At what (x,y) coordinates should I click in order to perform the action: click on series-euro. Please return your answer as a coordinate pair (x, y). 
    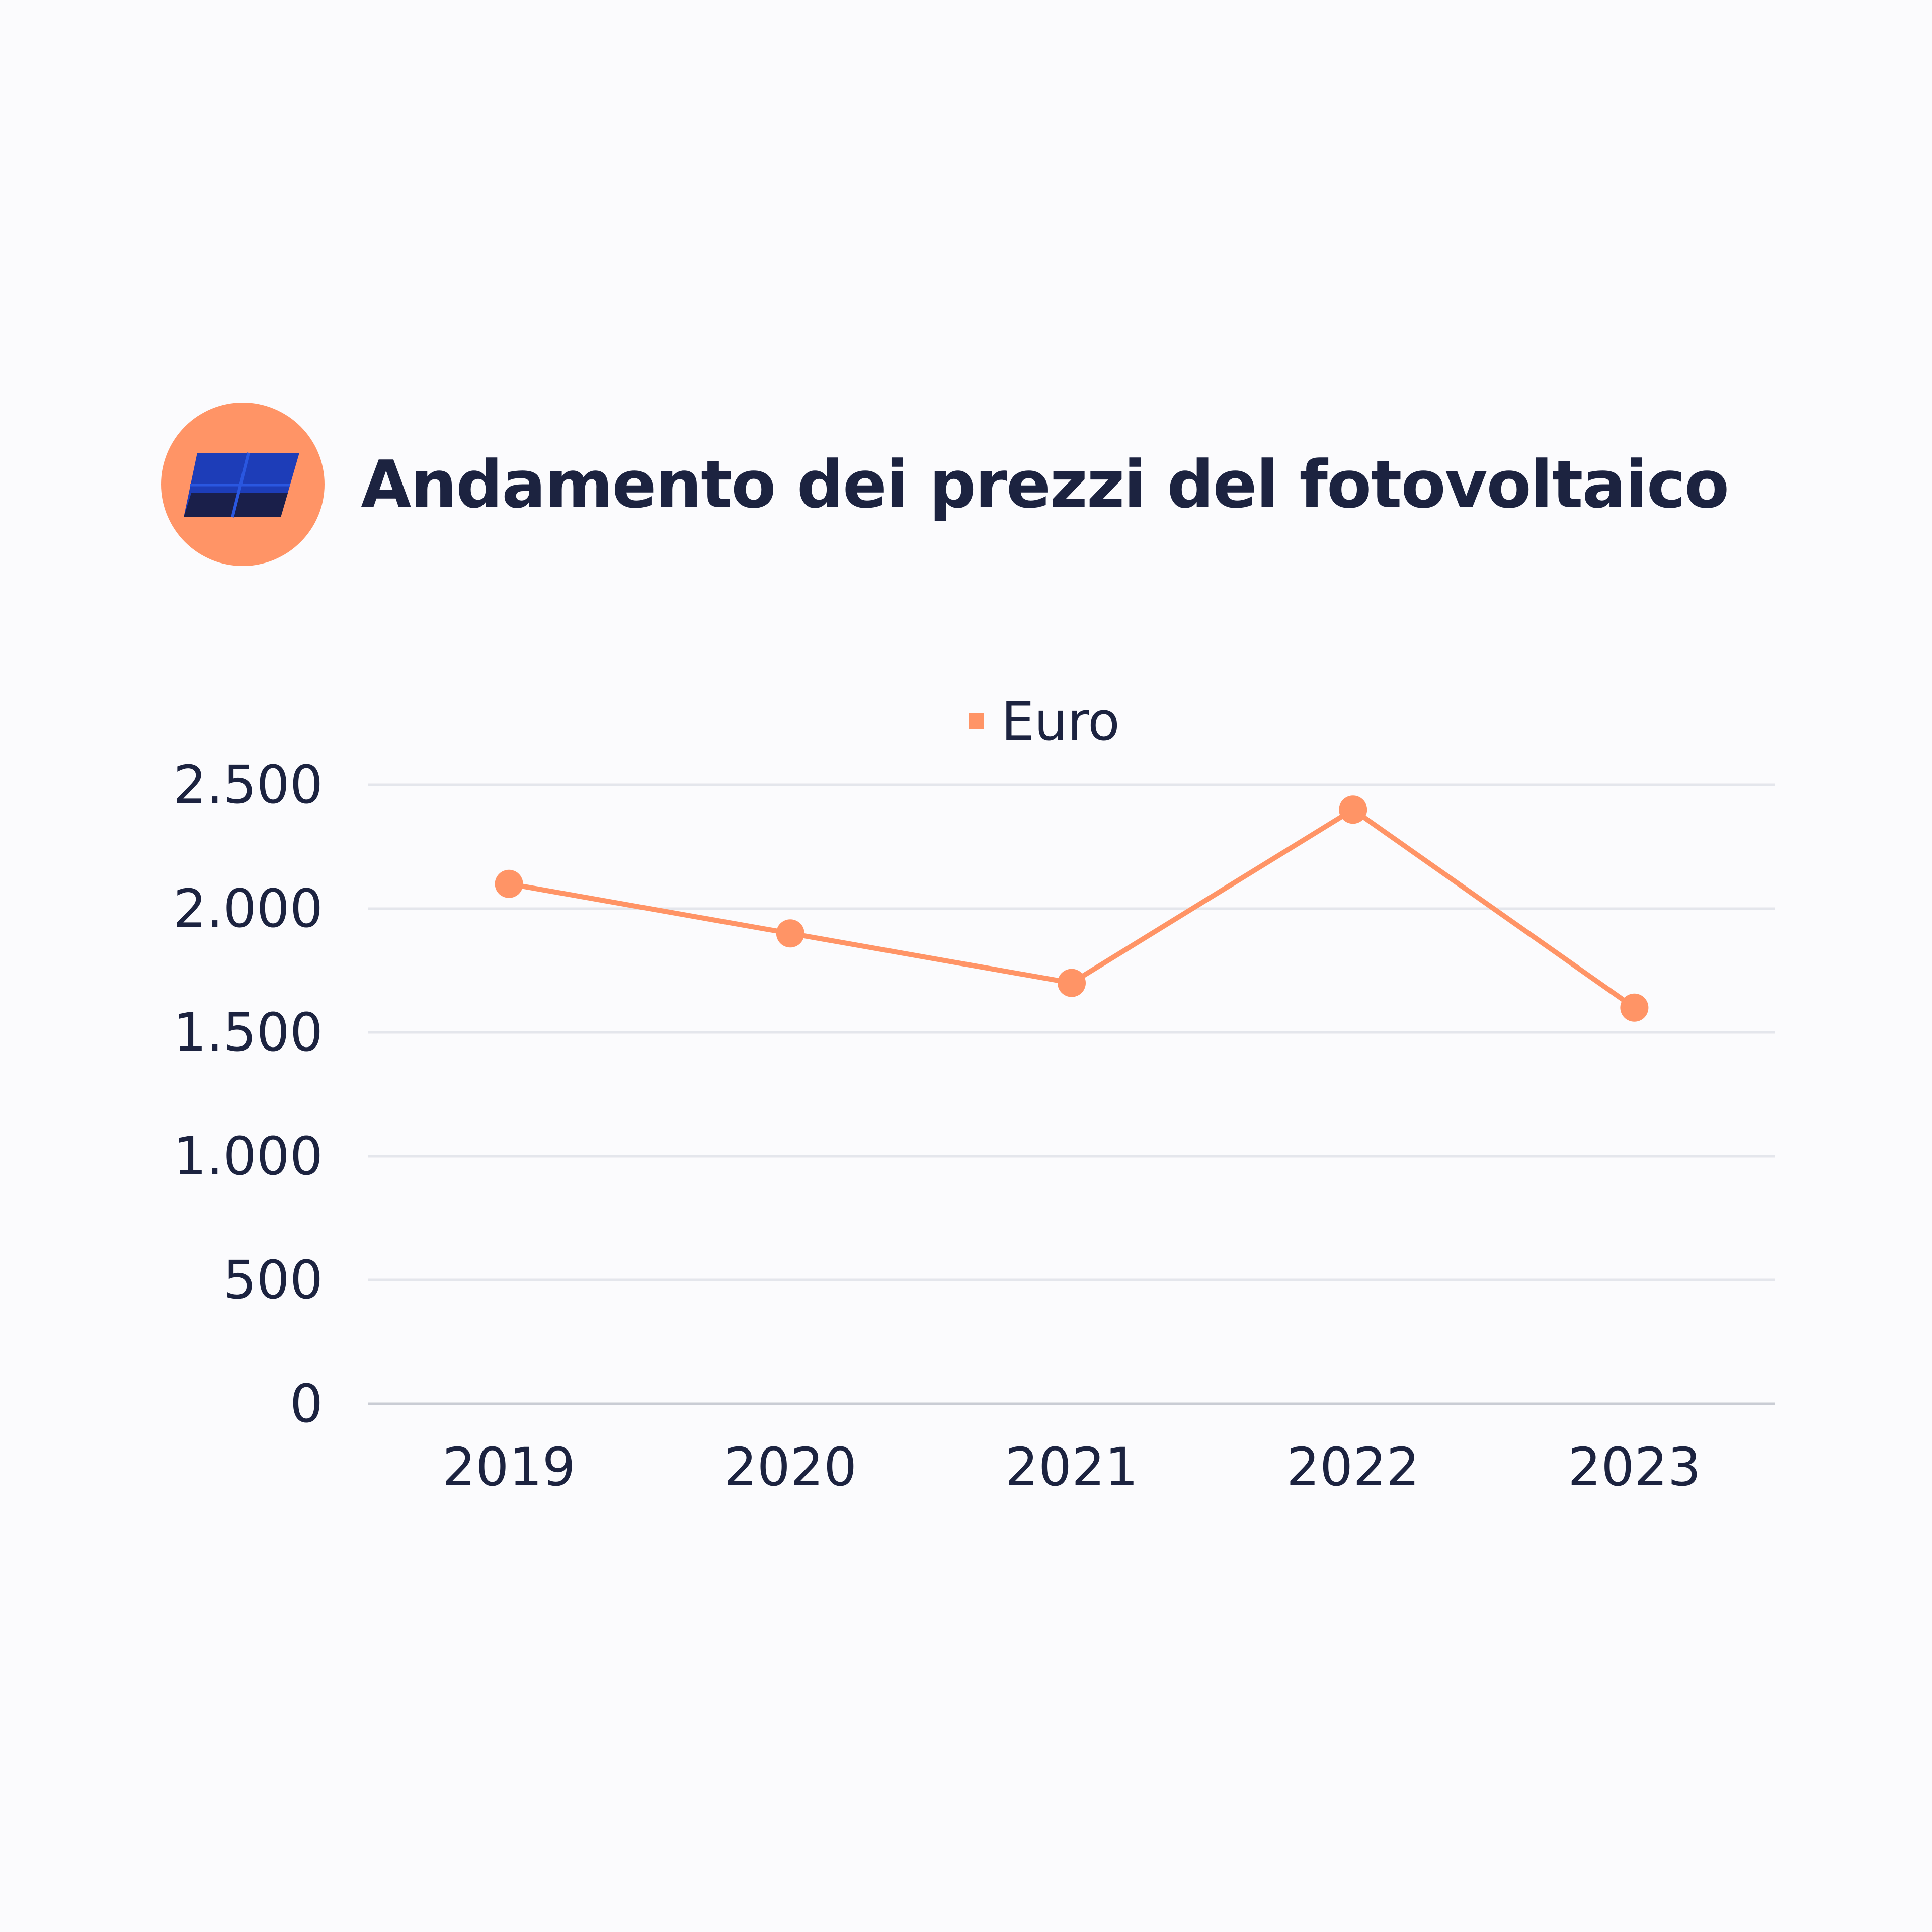
    Looking at the image, I should click on (1072, 909).